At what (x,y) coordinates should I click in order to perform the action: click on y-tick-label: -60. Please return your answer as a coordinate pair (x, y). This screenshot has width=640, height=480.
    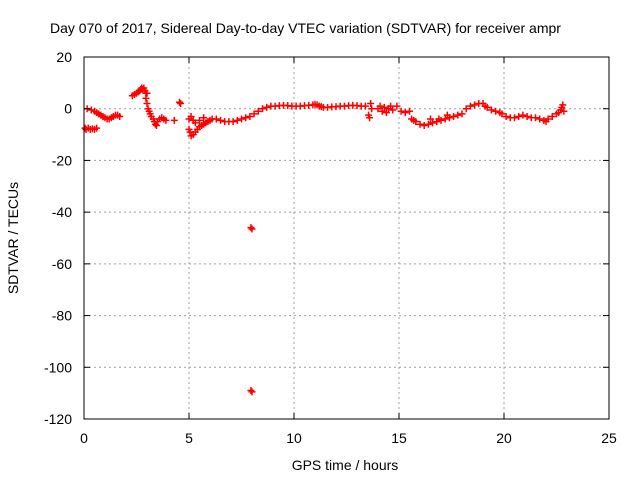
    Looking at the image, I should click on (62, 264).